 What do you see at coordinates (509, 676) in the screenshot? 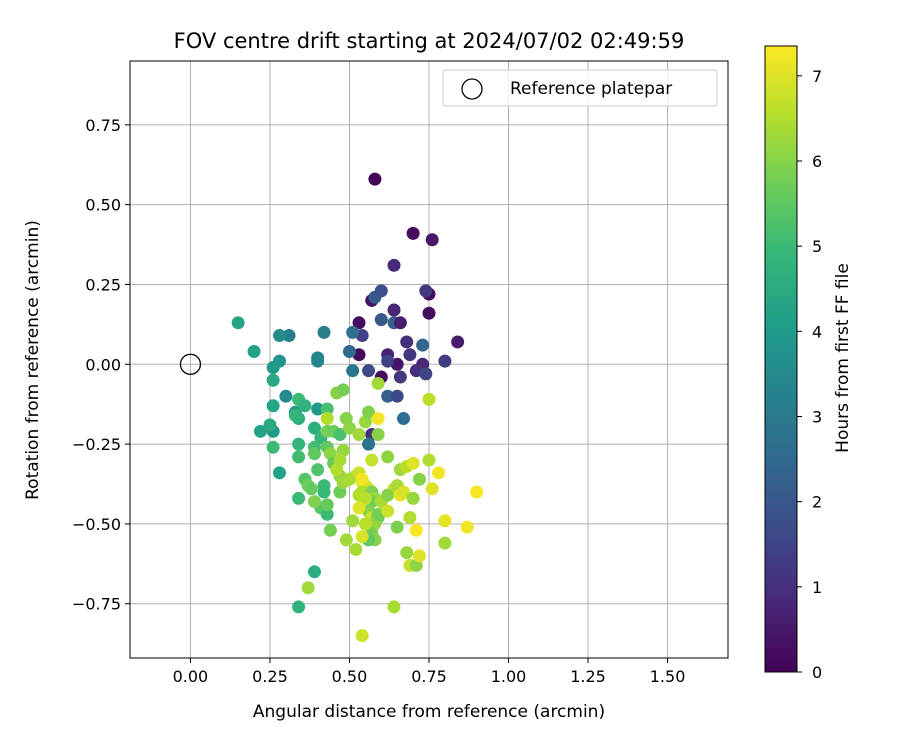
I see `x-tick-label: 1.00` at bounding box center [509, 676].